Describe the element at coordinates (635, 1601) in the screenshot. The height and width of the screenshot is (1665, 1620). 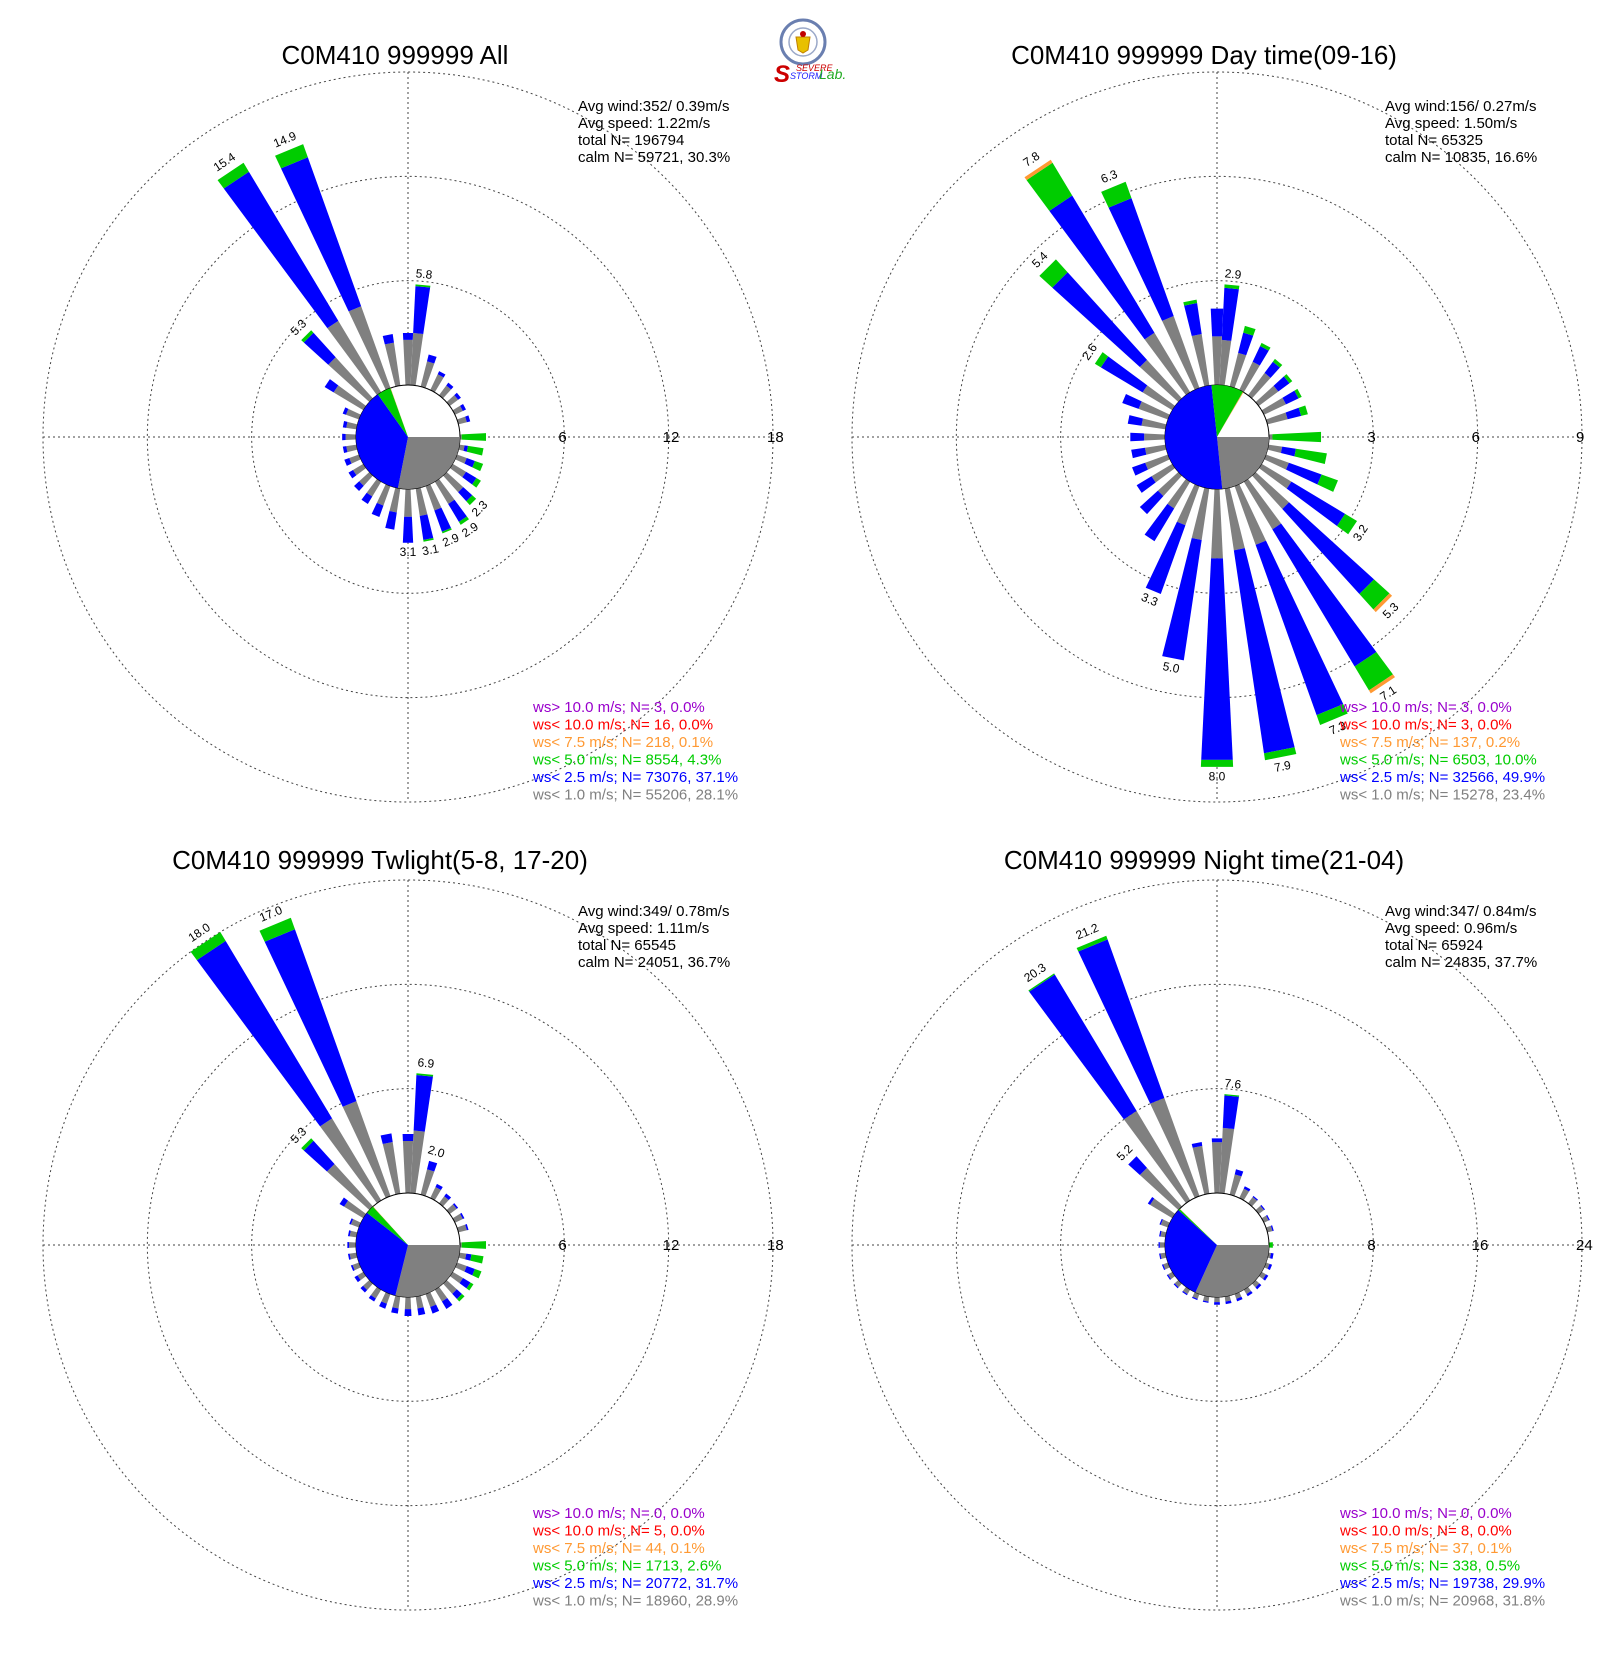
I see `legend-entry: ws< 1.0 m/s; N= 18960, 28.9%` at that location.